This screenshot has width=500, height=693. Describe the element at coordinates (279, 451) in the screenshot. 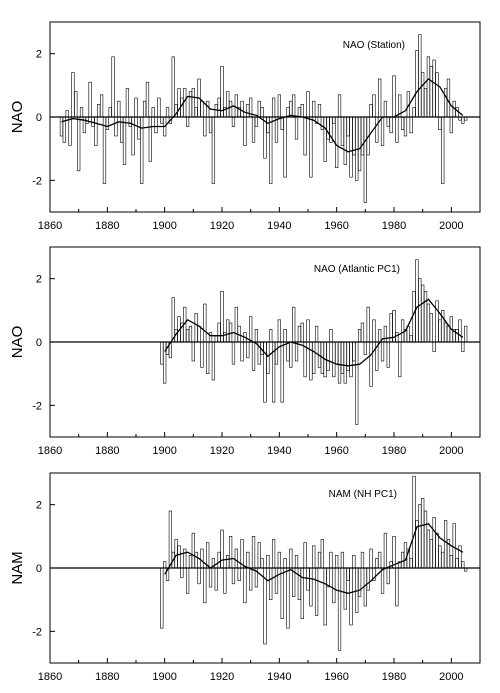

I see `x-tick-label: 1940` at that location.